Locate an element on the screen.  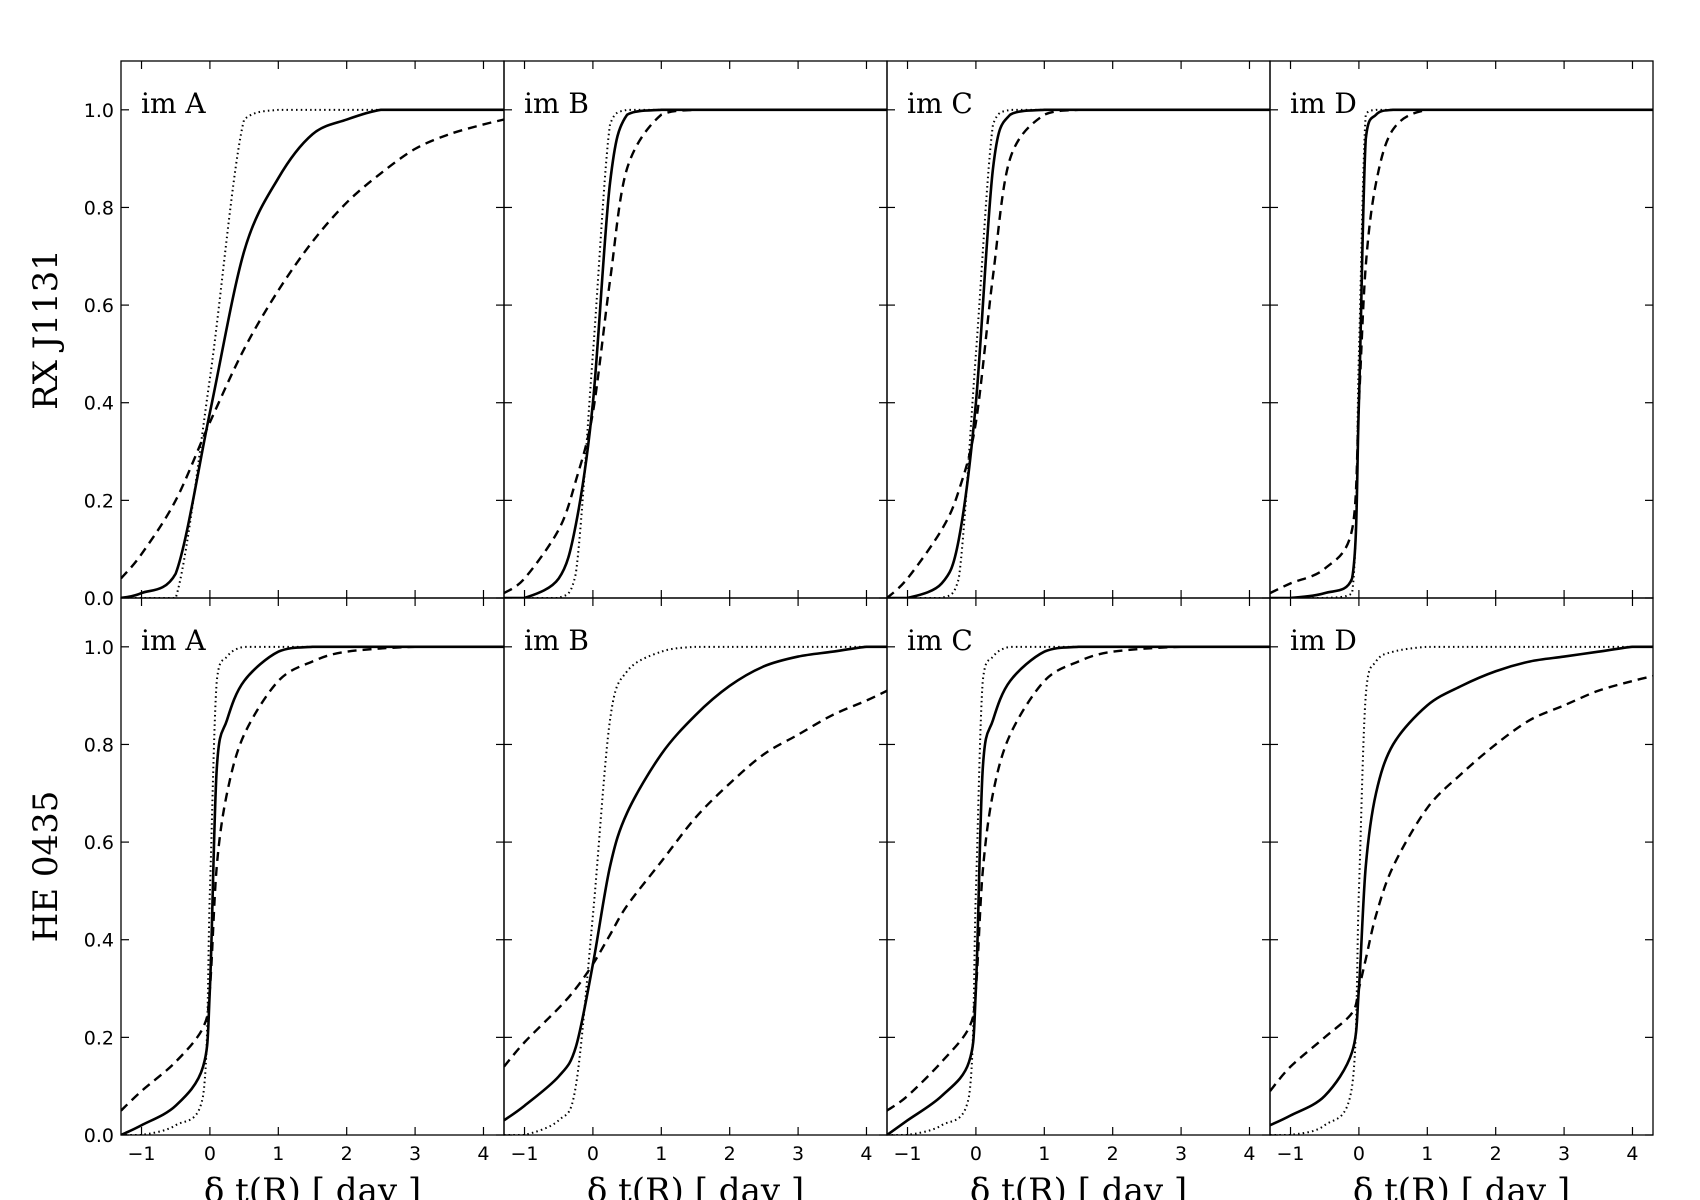
panel-rxj1131-im-a: 0.0 0.2 0.4 0.6 0.8 1.0 im A is located at coordinates (294, 335).